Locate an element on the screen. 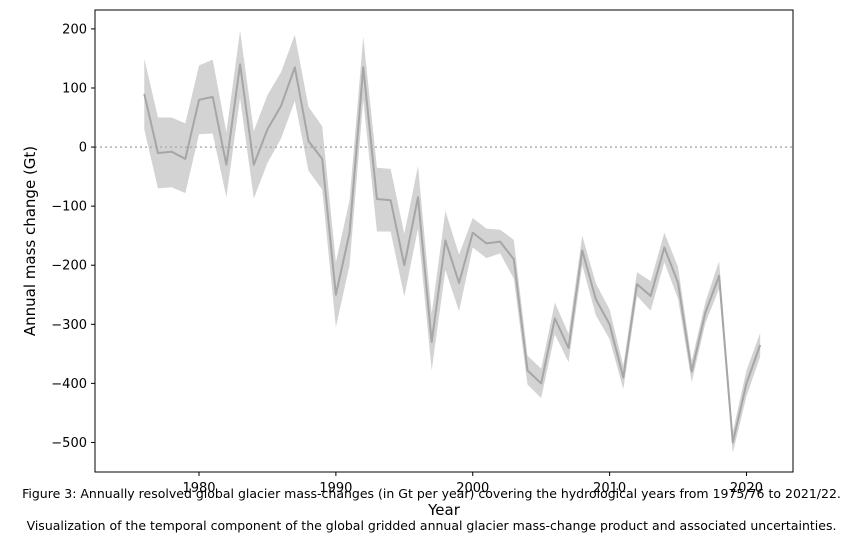  y-tick-label: 200 is located at coordinates (74, 29).